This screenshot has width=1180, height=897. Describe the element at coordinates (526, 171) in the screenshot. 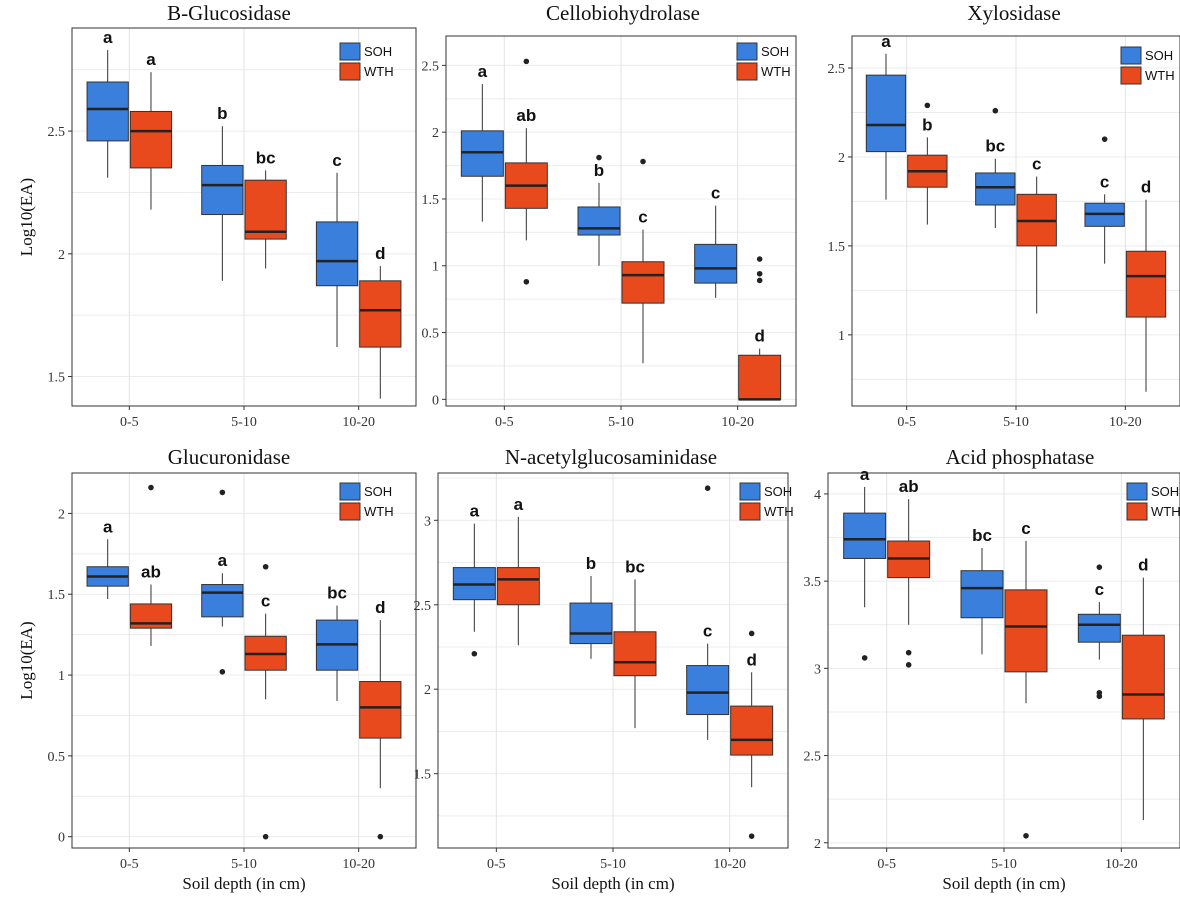

I see `box-wth-0-5: ab` at that location.